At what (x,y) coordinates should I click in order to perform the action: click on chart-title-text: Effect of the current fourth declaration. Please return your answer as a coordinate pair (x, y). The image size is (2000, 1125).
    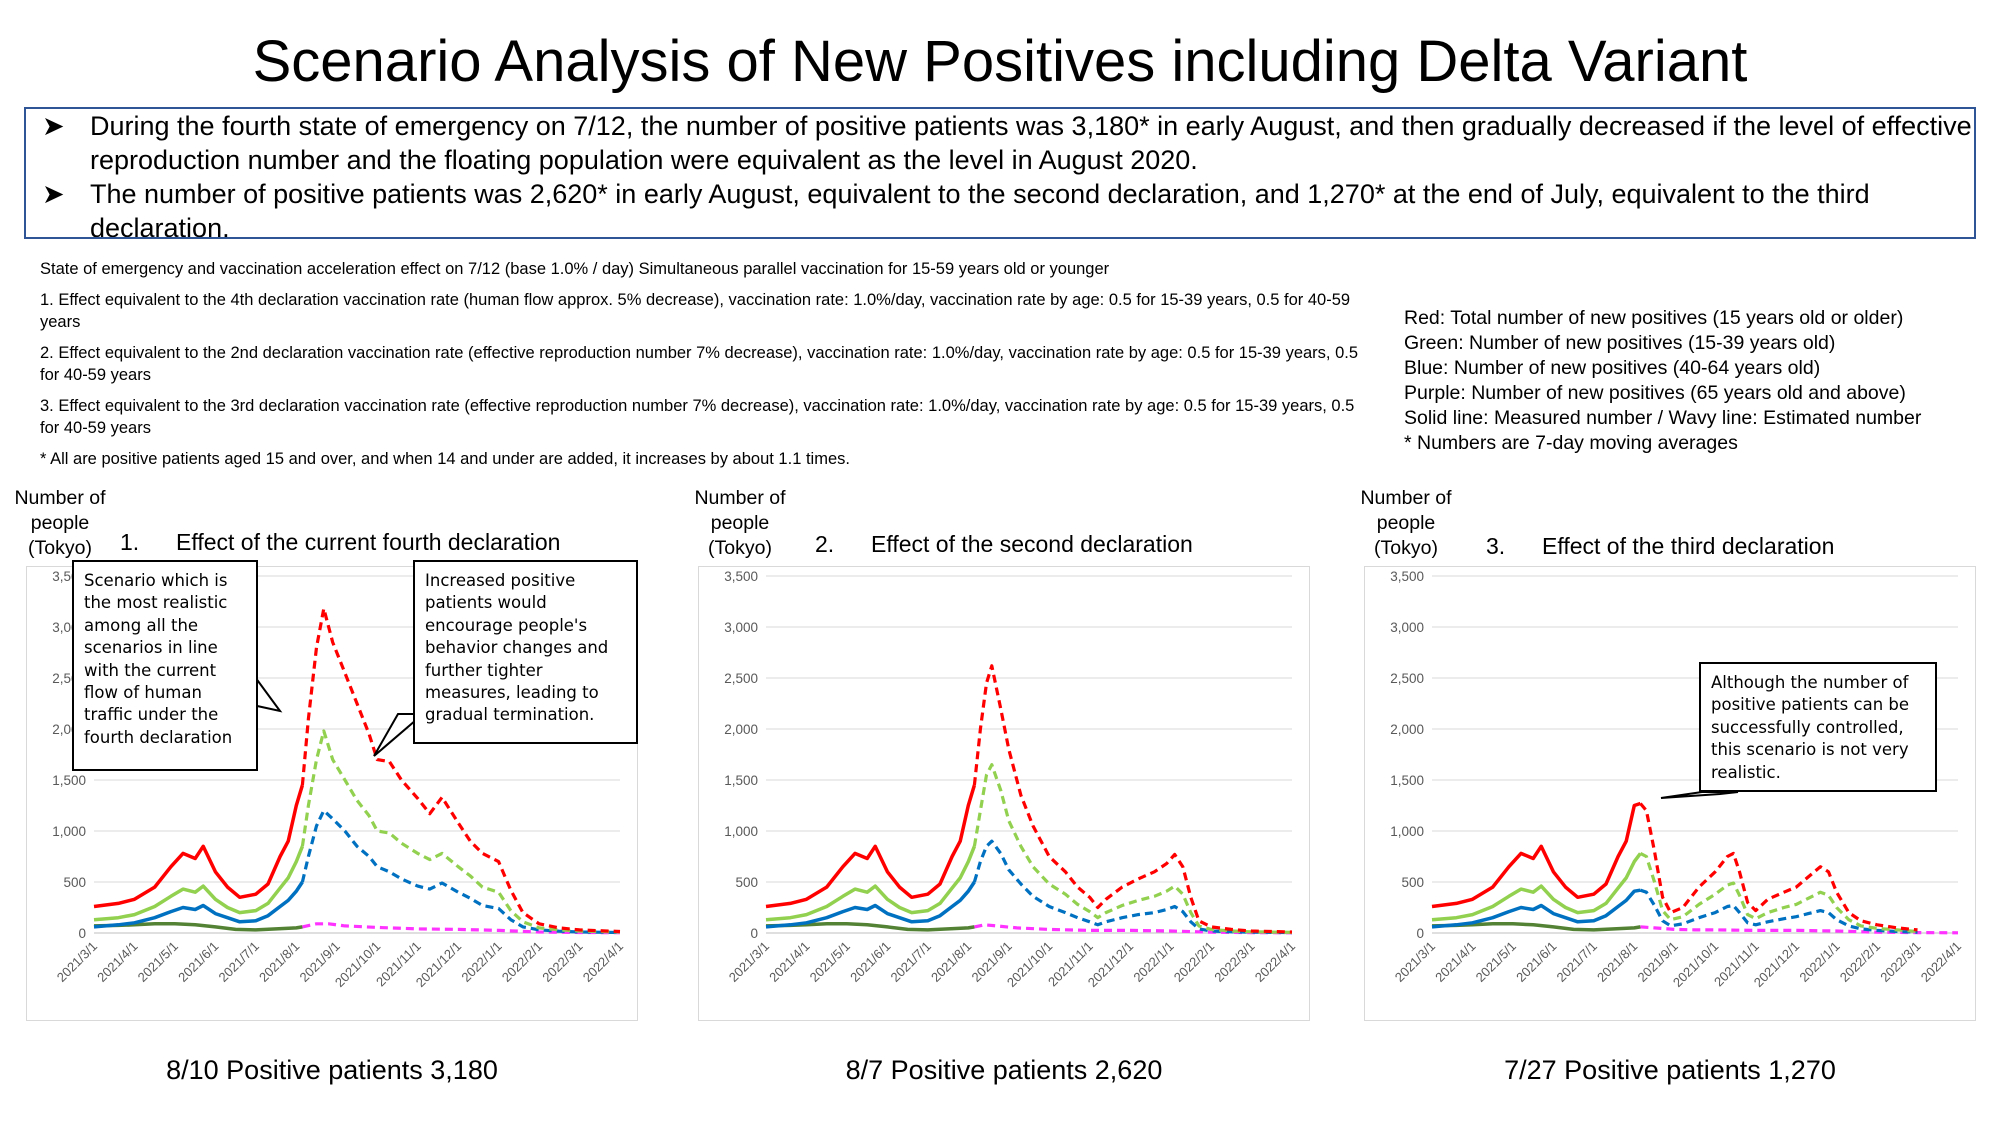
    Looking at the image, I should click on (368, 542).